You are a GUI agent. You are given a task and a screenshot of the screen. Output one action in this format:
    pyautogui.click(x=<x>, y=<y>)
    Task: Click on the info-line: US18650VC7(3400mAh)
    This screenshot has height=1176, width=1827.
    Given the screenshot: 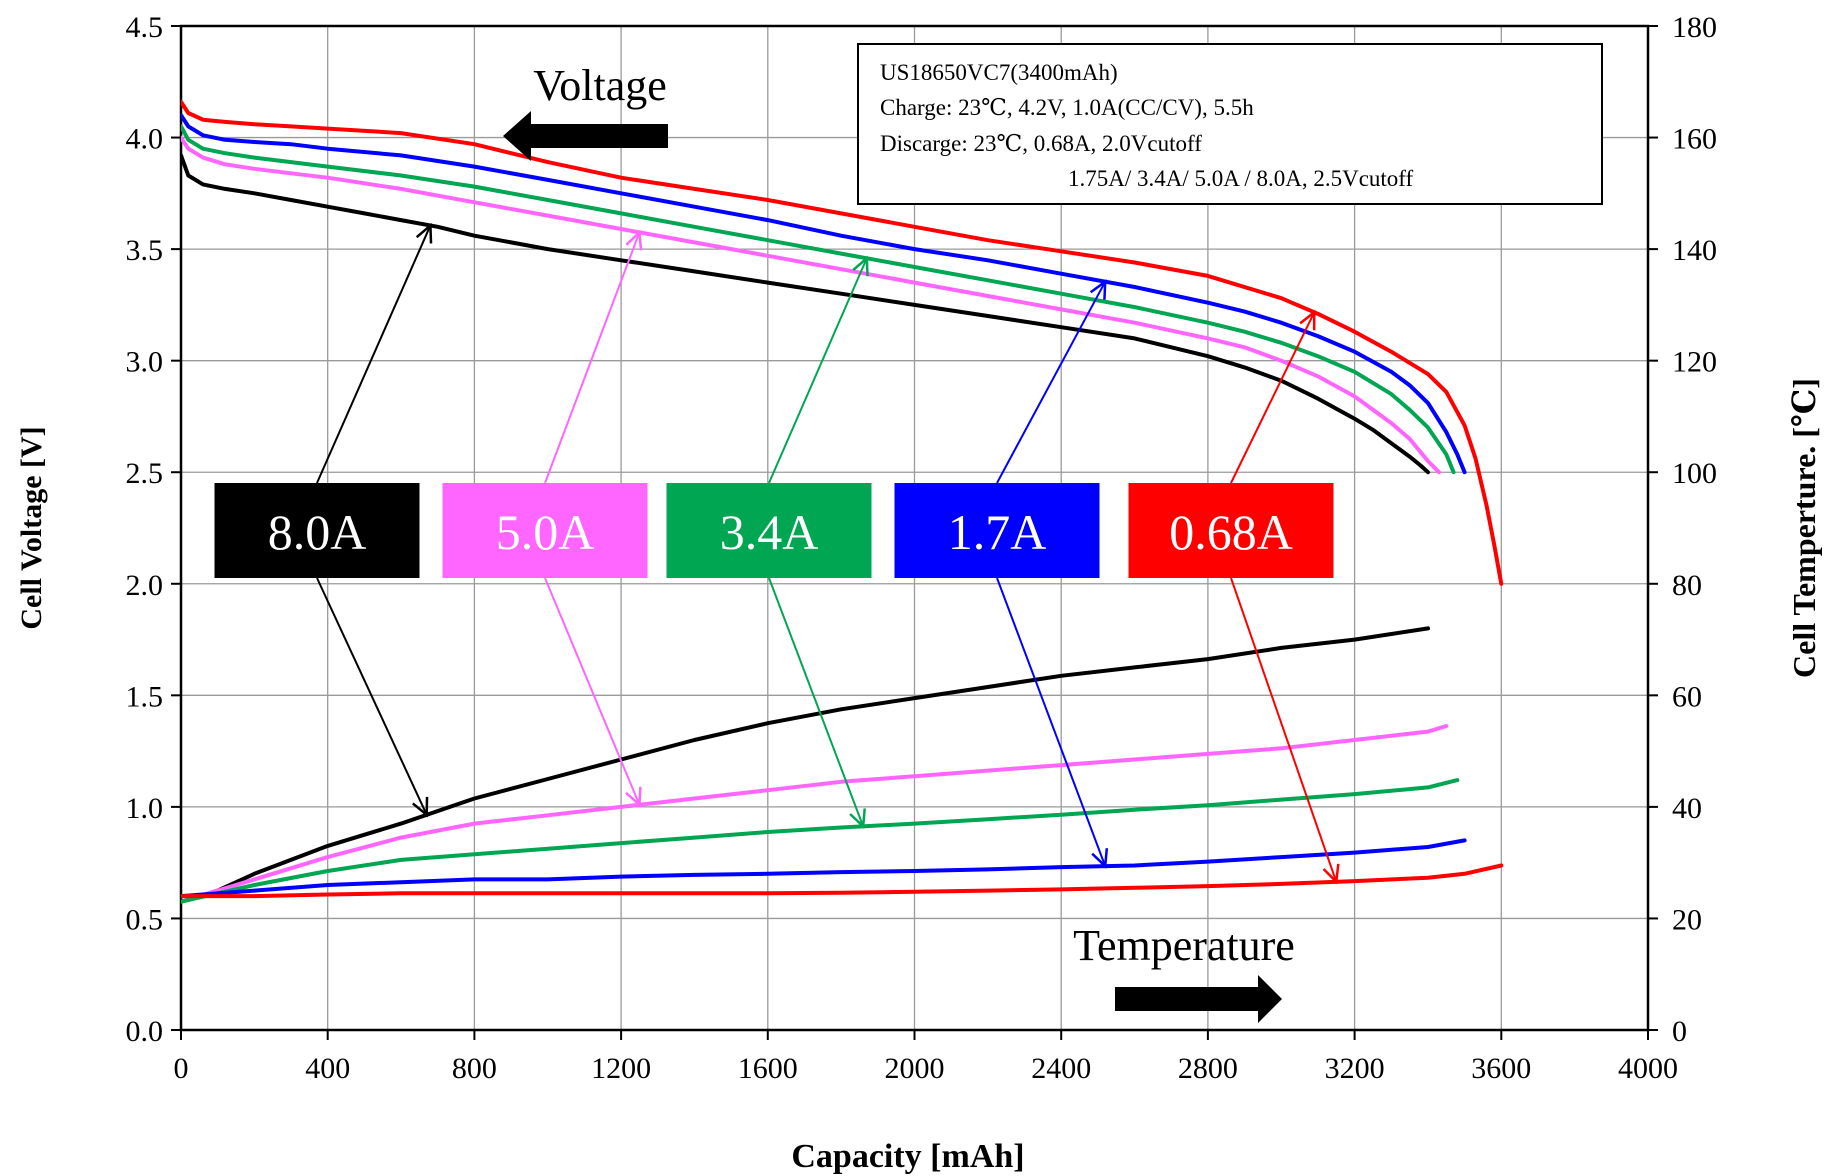 What is the action you would take?
    pyautogui.click(x=999, y=72)
    